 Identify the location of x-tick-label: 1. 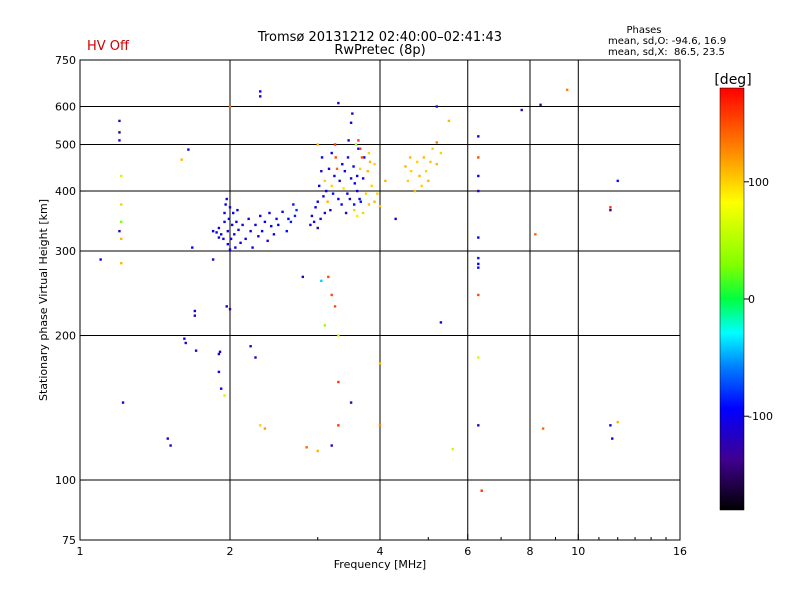
(80, 551).